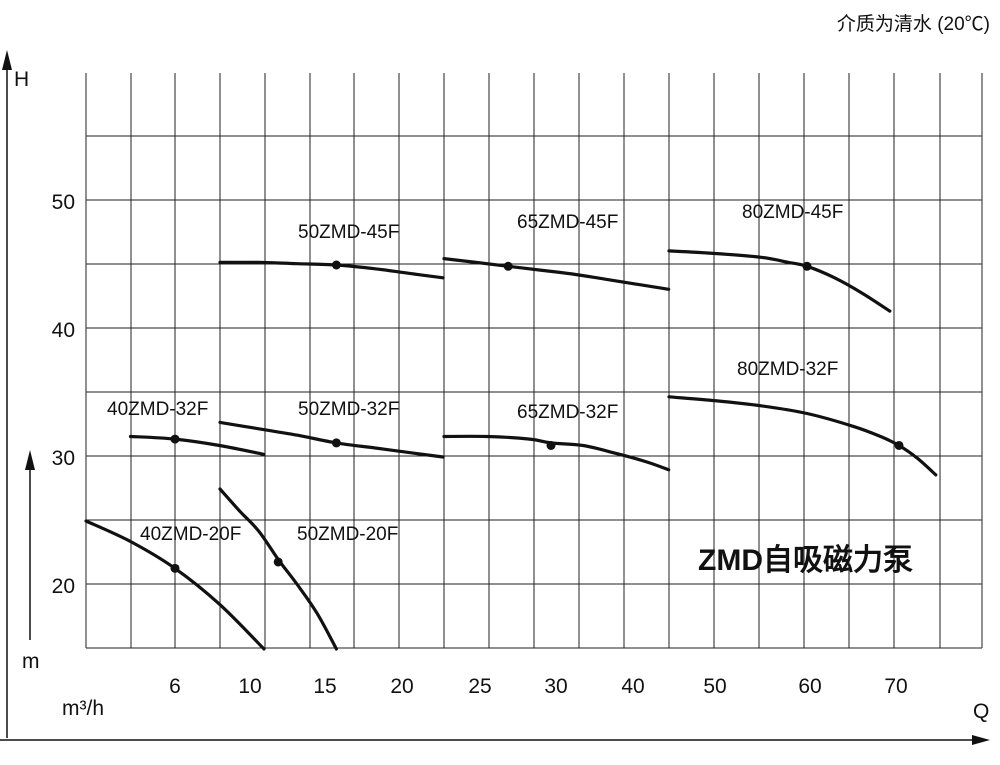 Image resolution: width=1000 pixels, height=765 pixels. I want to click on x-tick-label: 40, so click(632, 686).